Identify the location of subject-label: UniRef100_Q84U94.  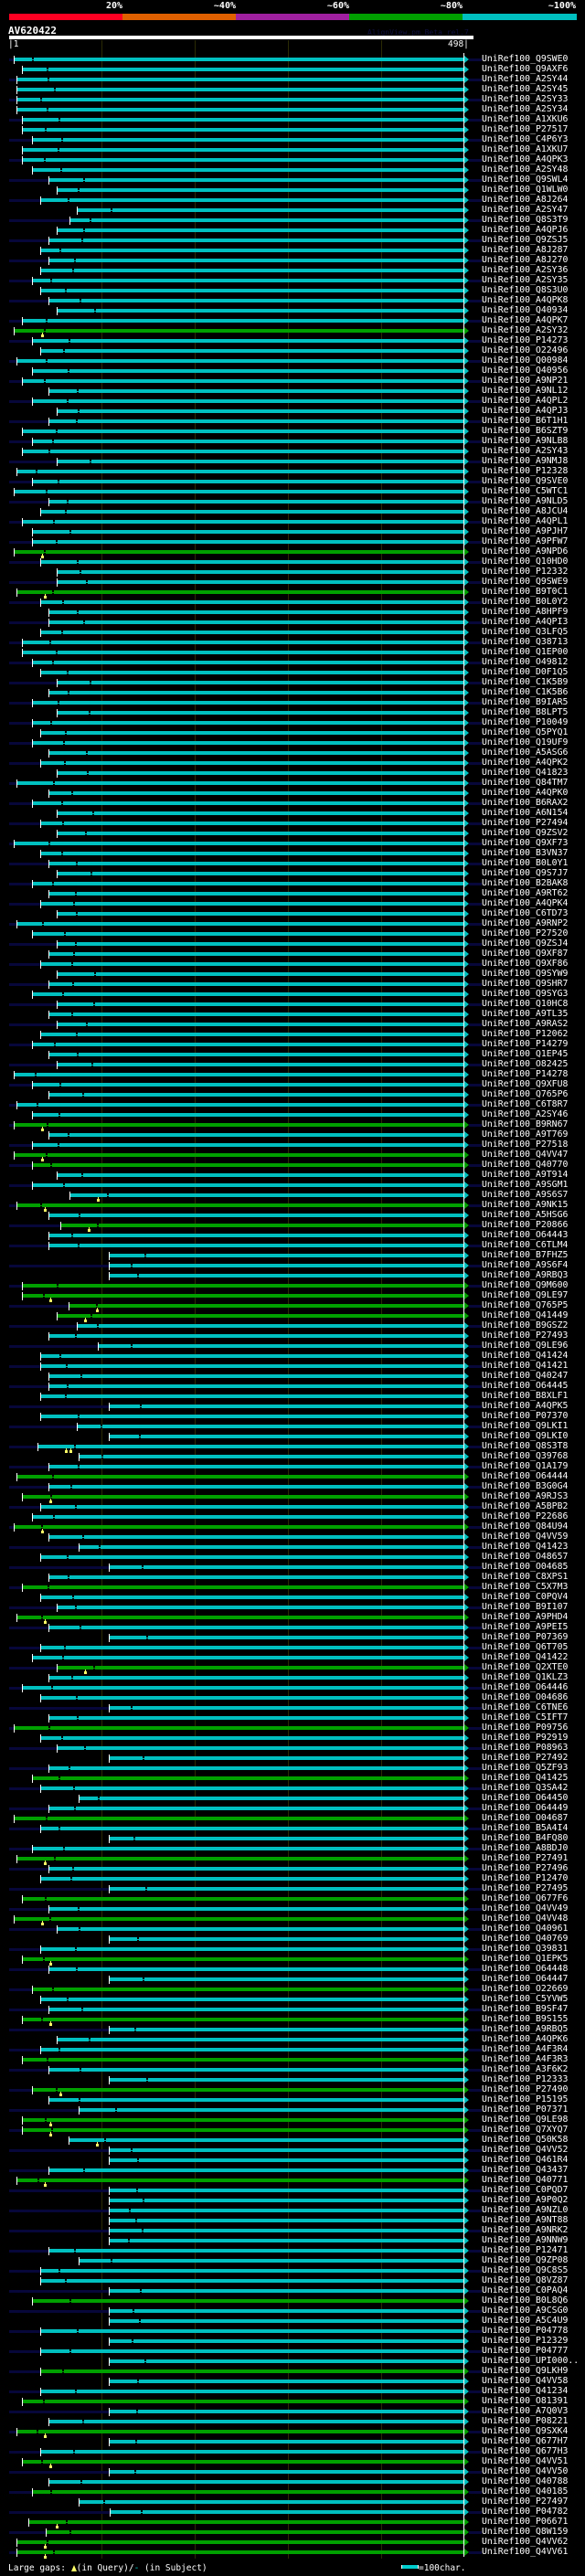
(525, 1526).